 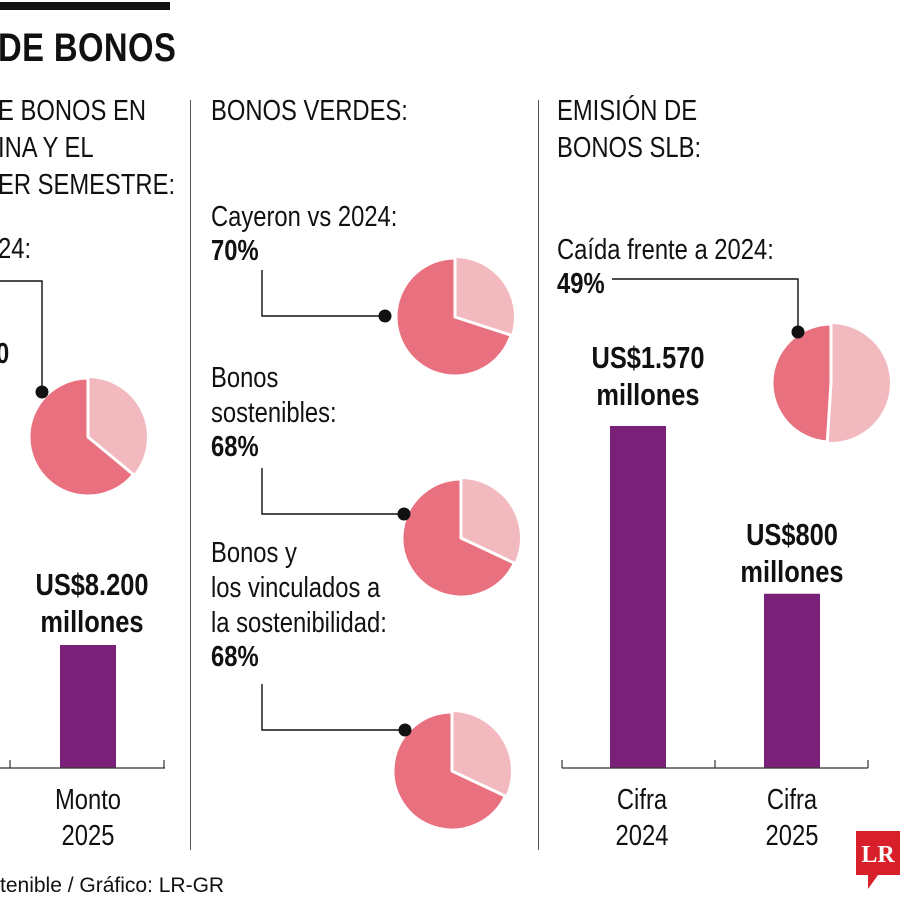 What do you see at coordinates (332, 491) in the screenshot?
I see `panel2-leader-2-line` at bounding box center [332, 491].